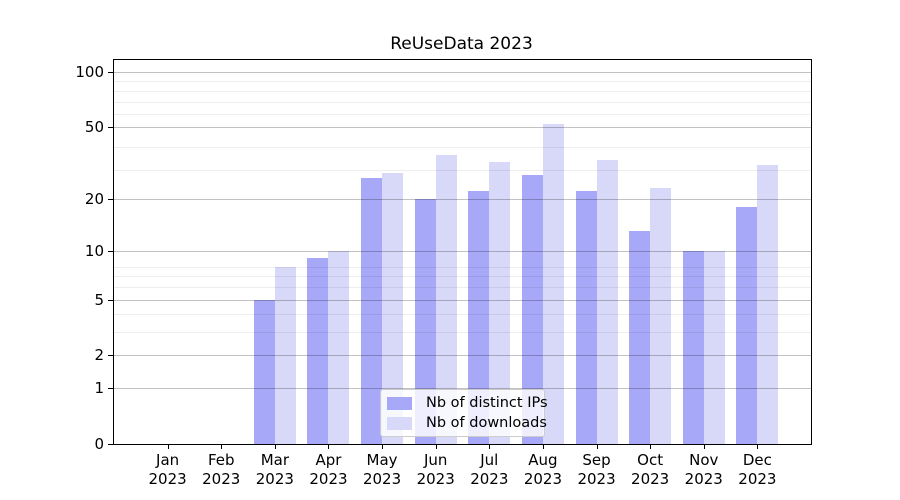 The height and width of the screenshot is (500, 900). Describe the element at coordinates (99, 299) in the screenshot. I see `y-tick-label: 5` at that location.